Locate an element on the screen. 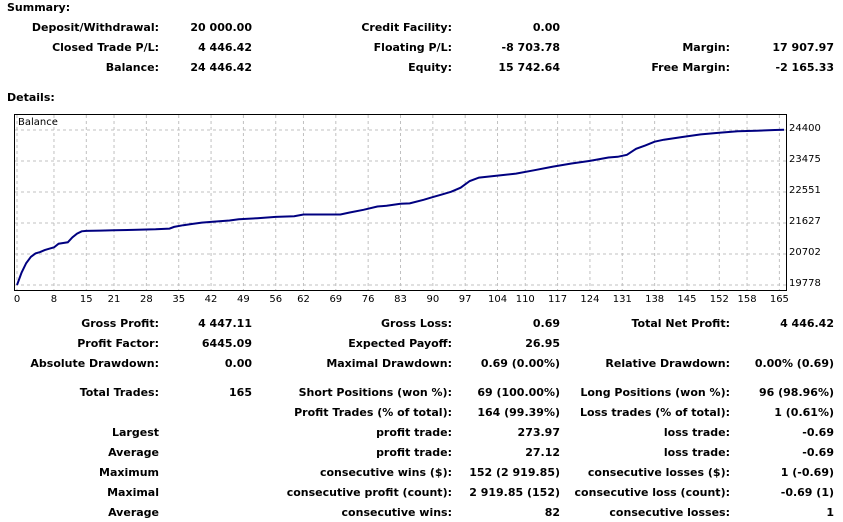  total-net-profit-label: Total Net Profit: is located at coordinates (681, 323).